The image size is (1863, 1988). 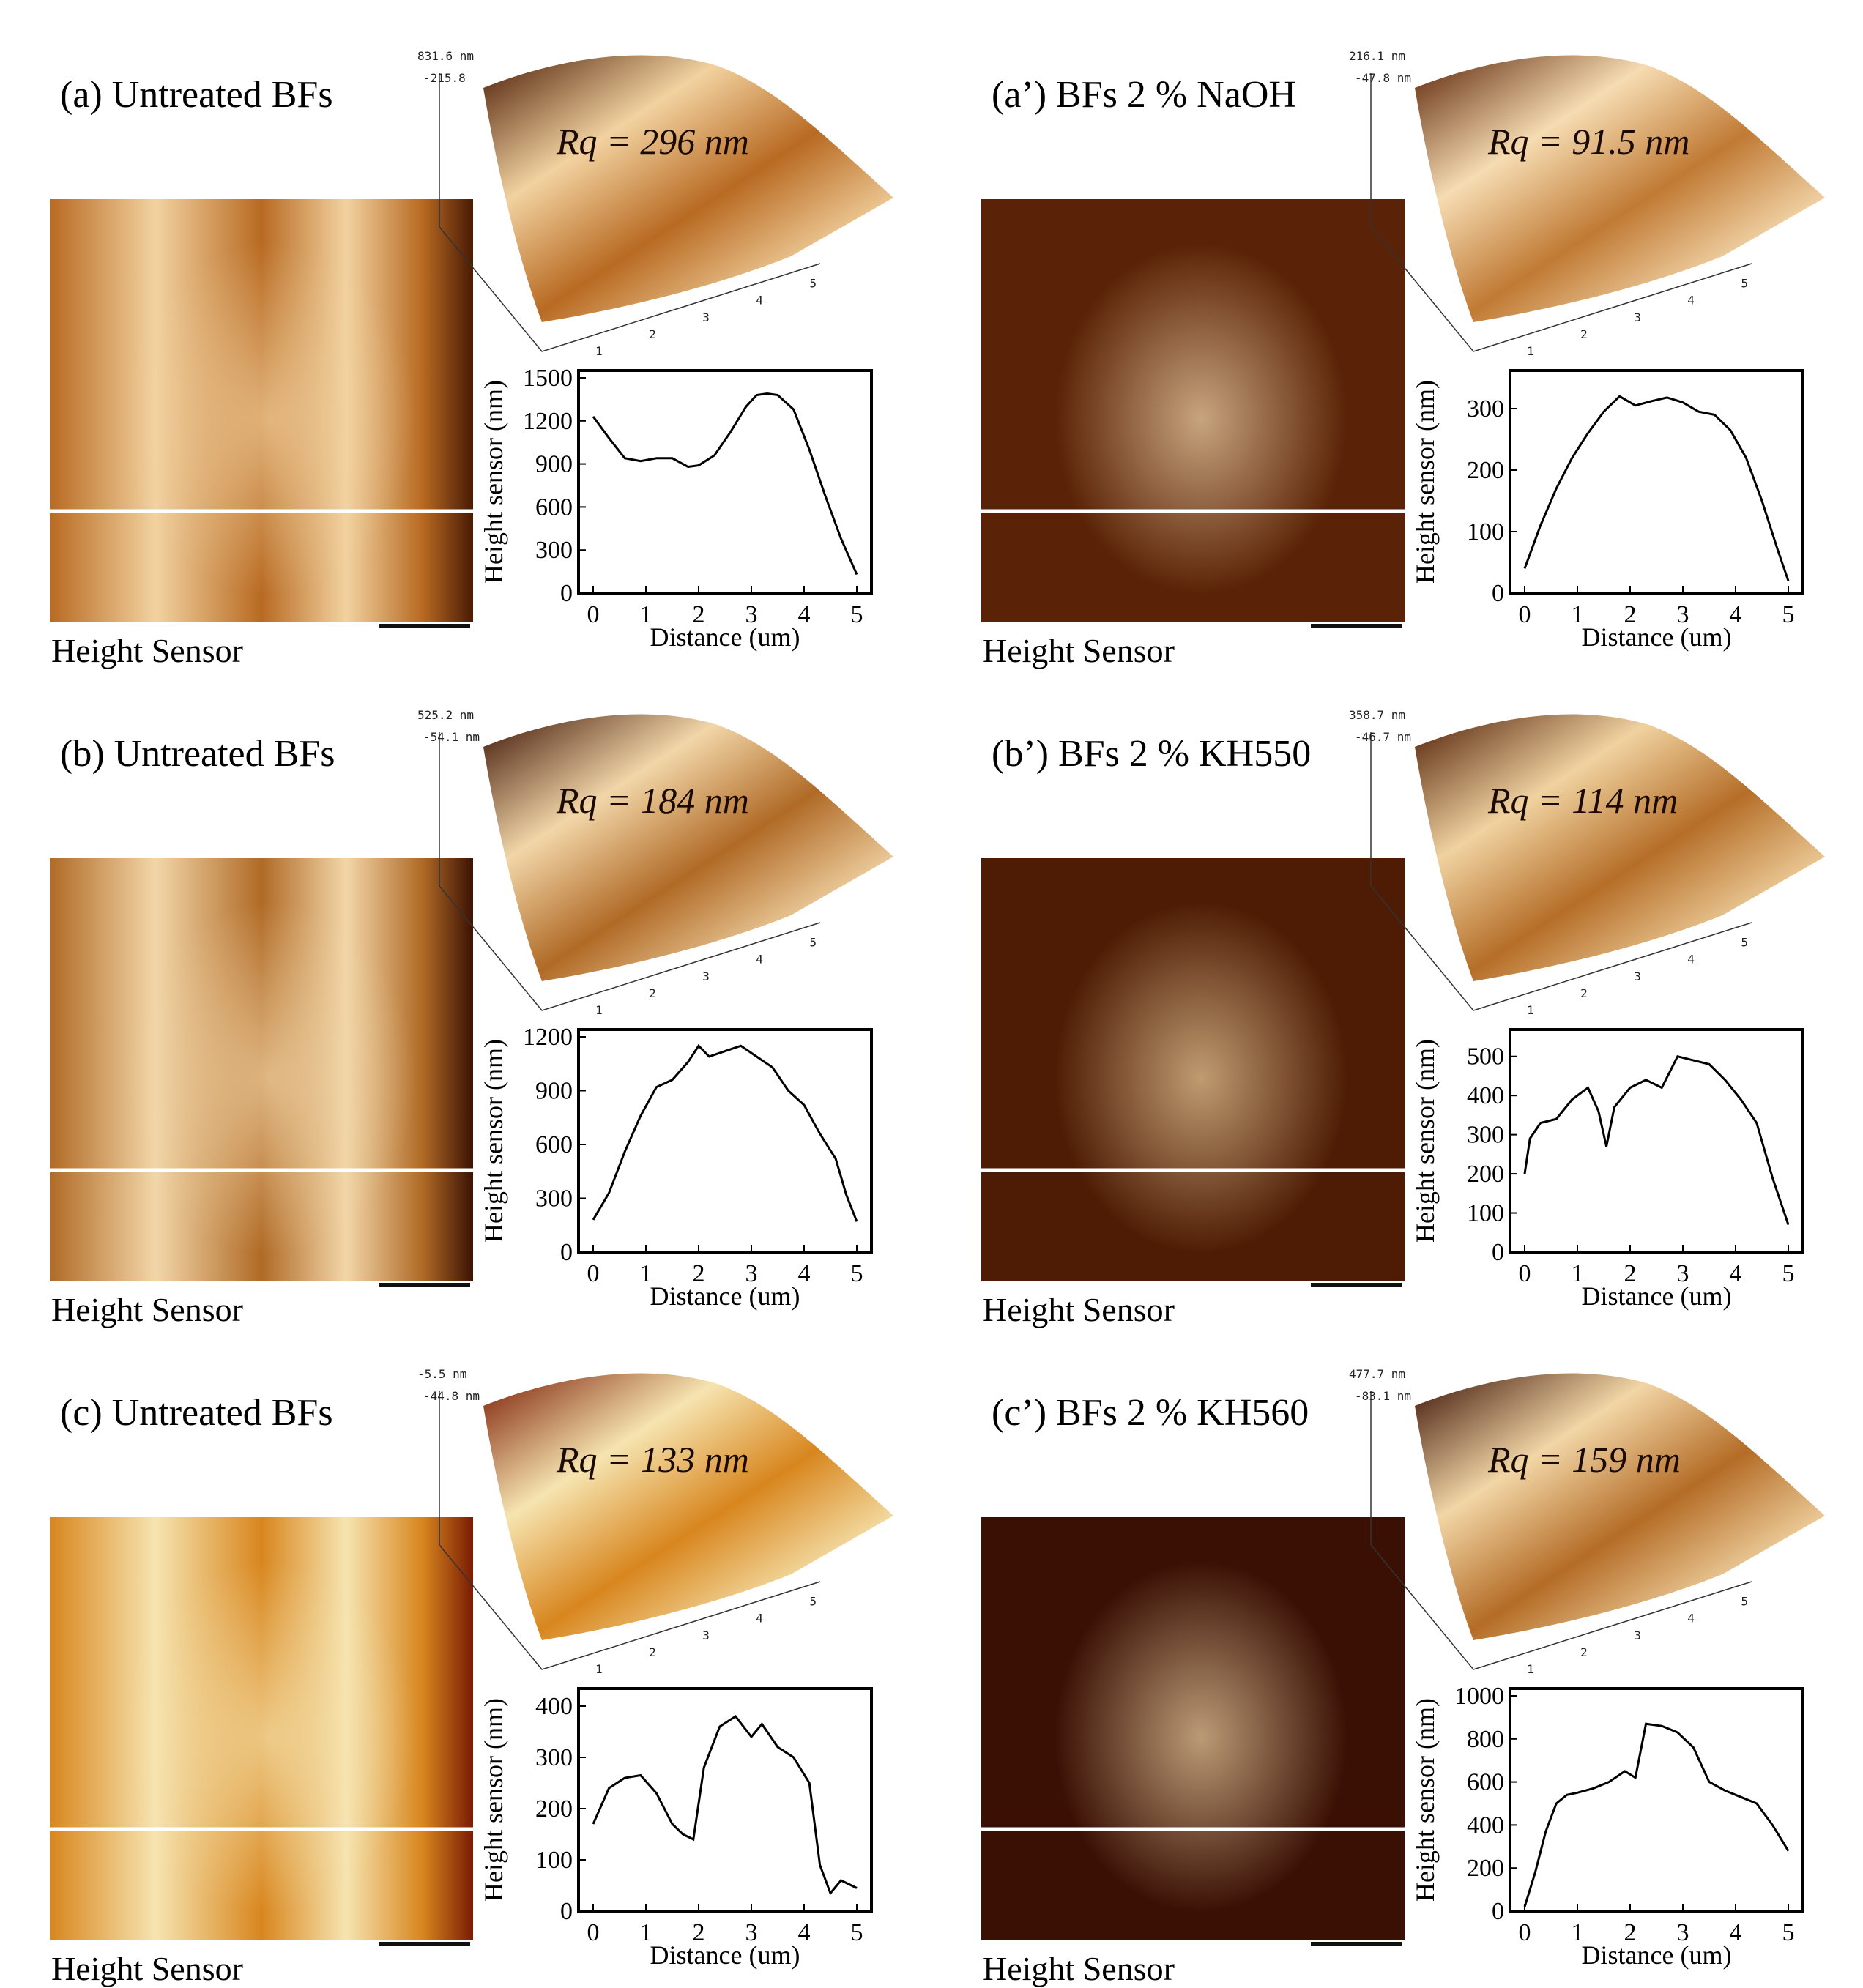 What do you see at coordinates (548, 379) in the screenshot?
I see `y-tick-label: 1500` at bounding box center [548, 379].